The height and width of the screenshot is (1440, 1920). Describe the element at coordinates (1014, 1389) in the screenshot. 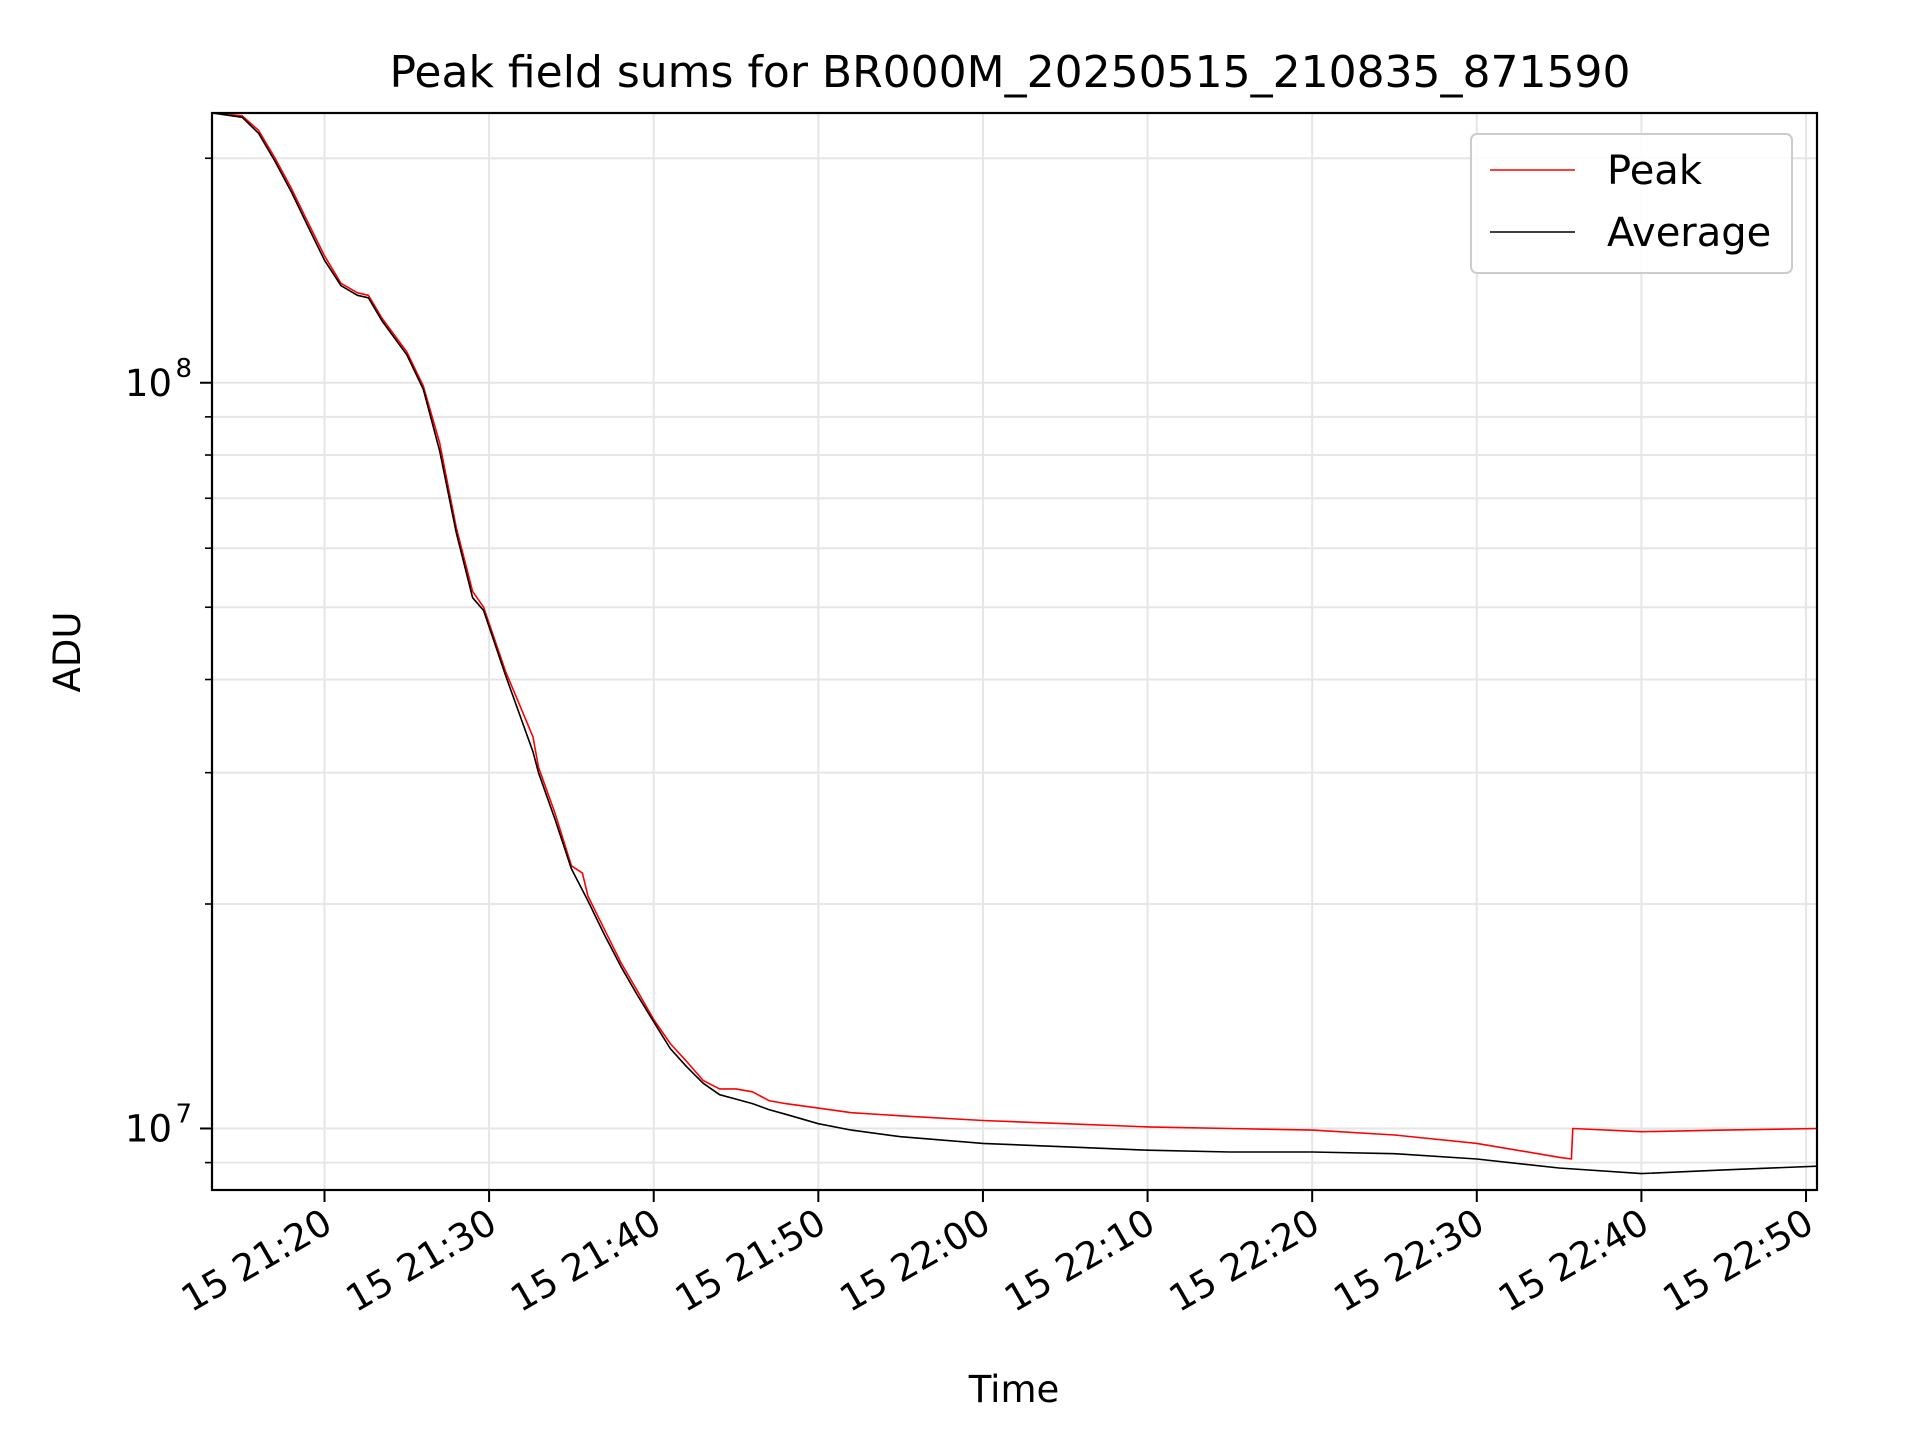

I see `x-axis-label: Time` at that location.